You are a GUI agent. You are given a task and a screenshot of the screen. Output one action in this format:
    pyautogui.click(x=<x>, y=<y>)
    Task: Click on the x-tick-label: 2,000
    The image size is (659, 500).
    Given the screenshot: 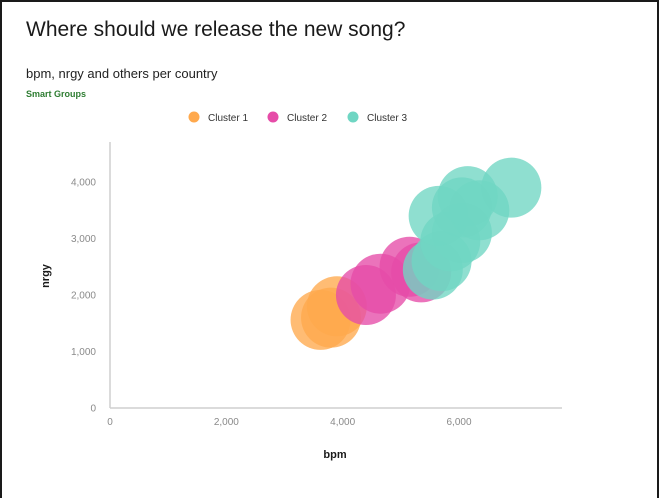 What is the action you would take?
    pyautogui.click(x=226, y=422)
    